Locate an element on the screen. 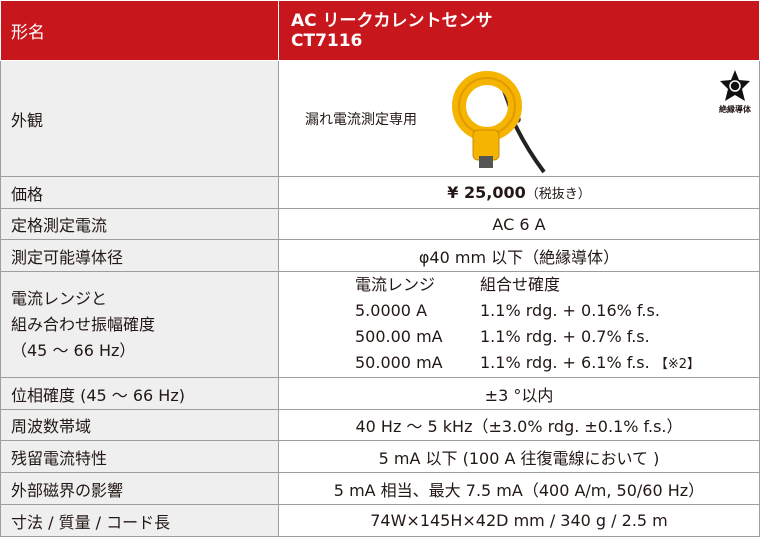  row-label: 電流レンジと 組み合わせ振幅確度 （45 ～ 66 Hz） is located at coordinates (139, 324).